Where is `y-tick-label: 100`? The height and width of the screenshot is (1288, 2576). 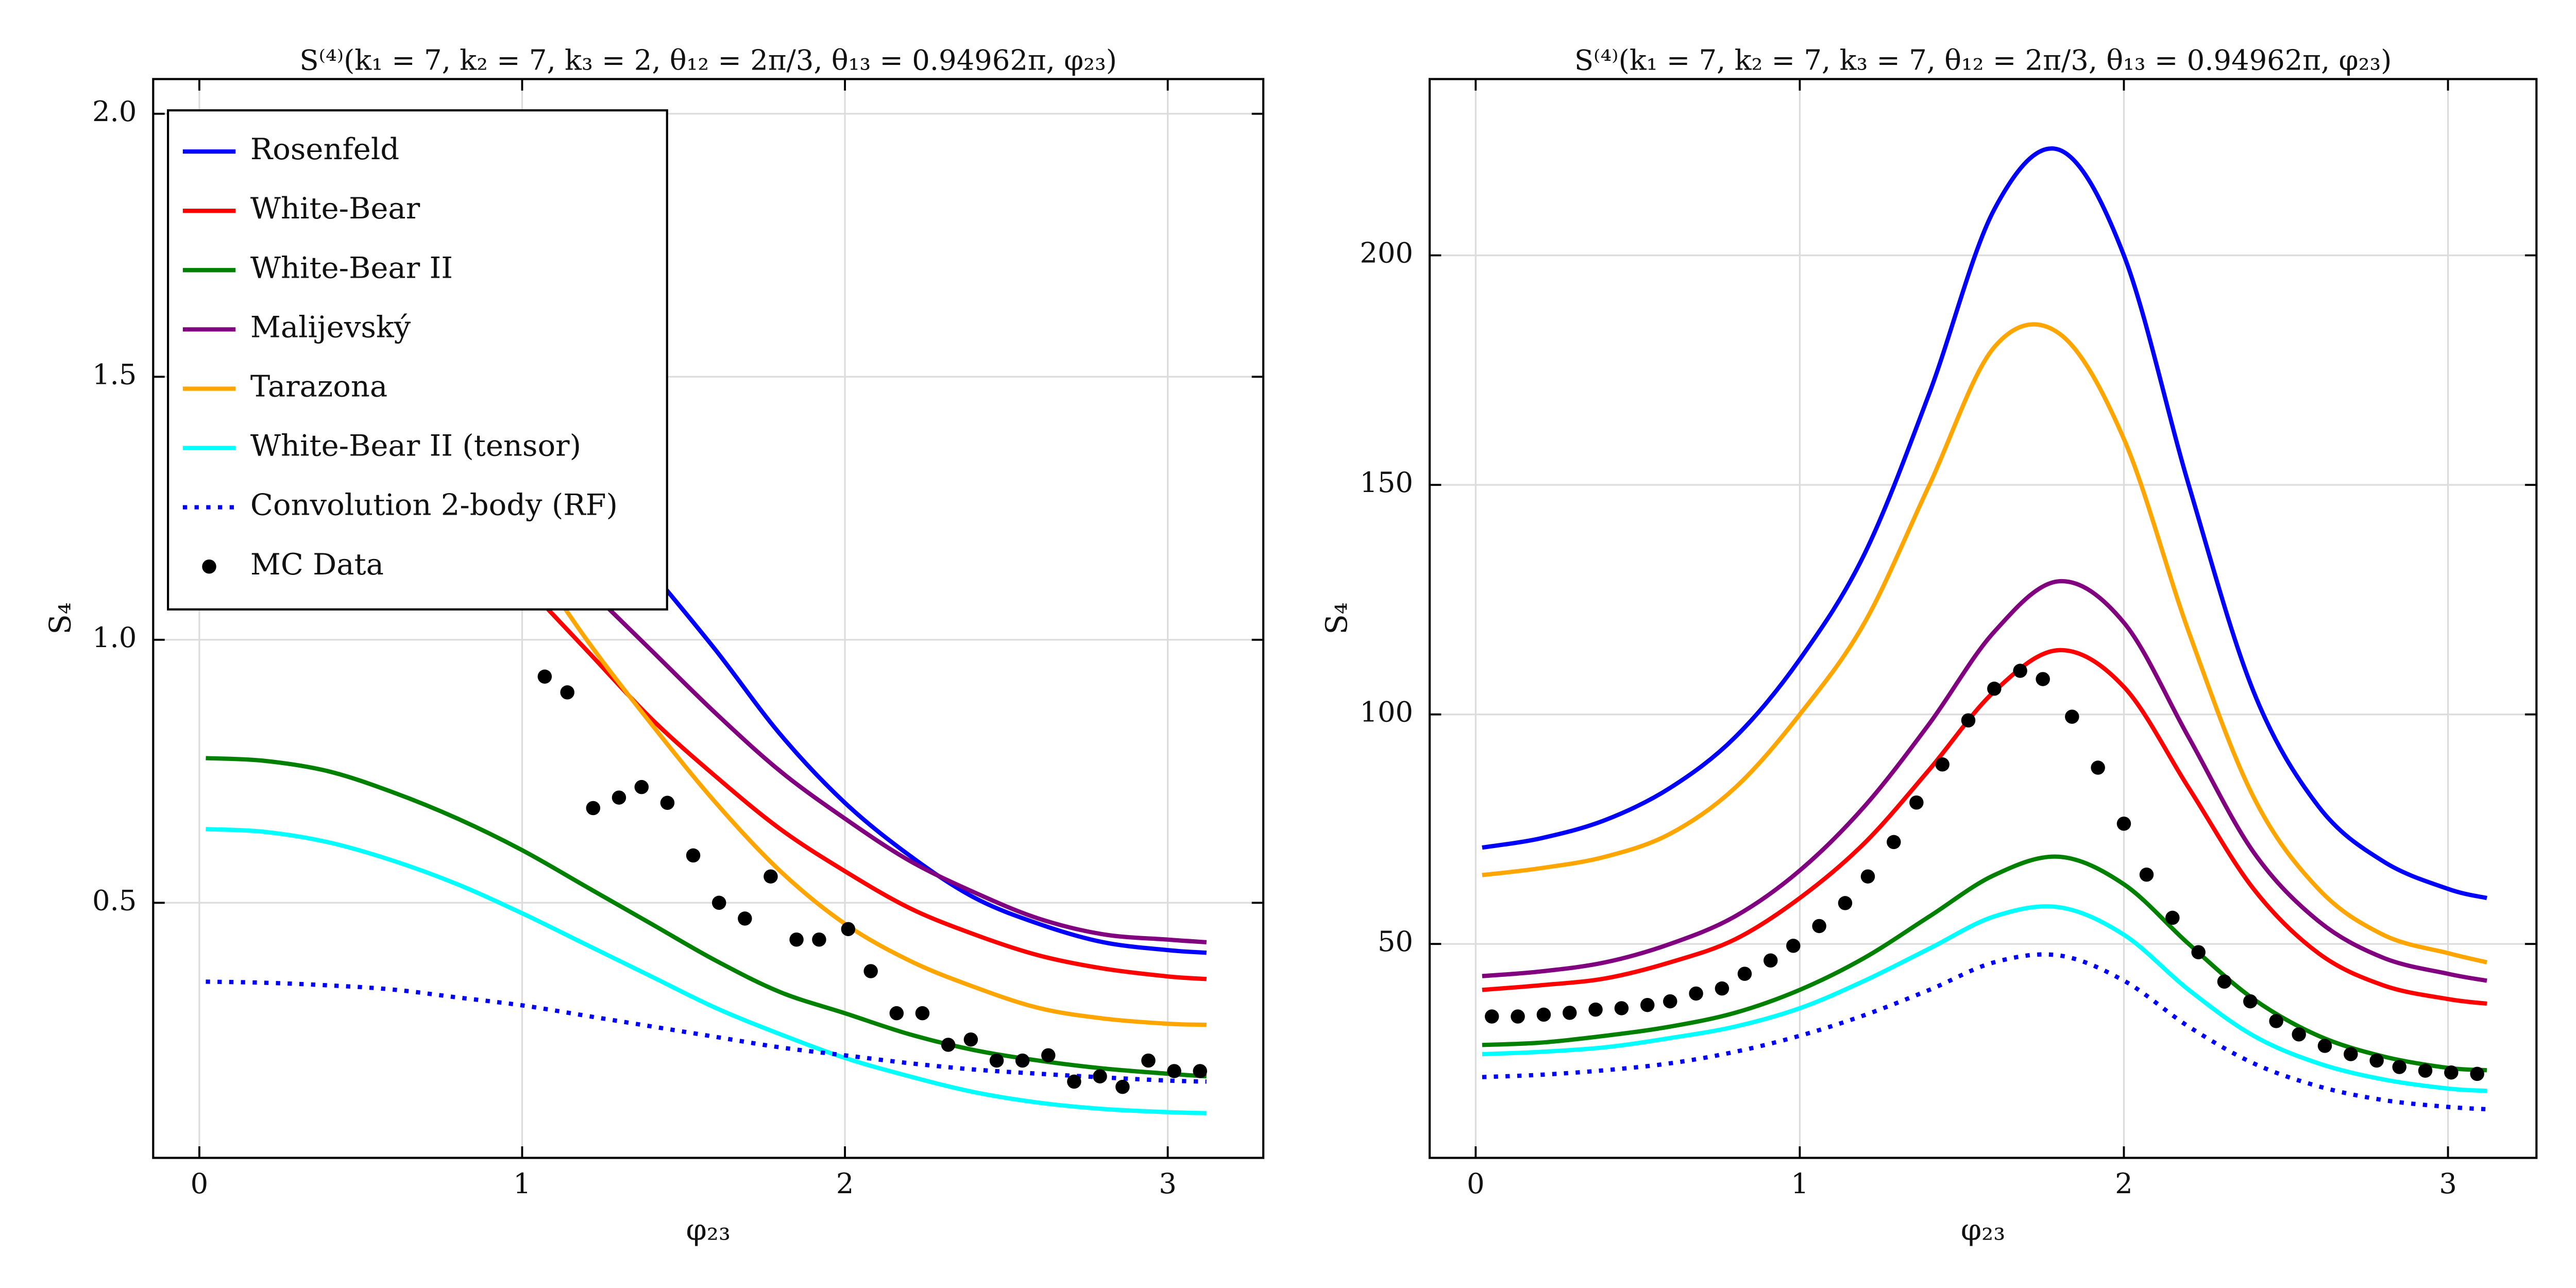
y-tick-label: 100 is located at coordinates (1386, 712).